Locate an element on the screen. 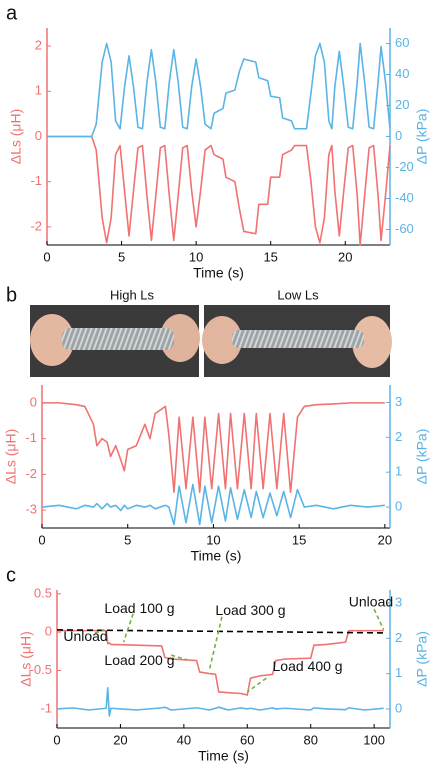 This screenshot has width=434, height=777. annotation: Load 100 g is located at coordinates (139, 608).